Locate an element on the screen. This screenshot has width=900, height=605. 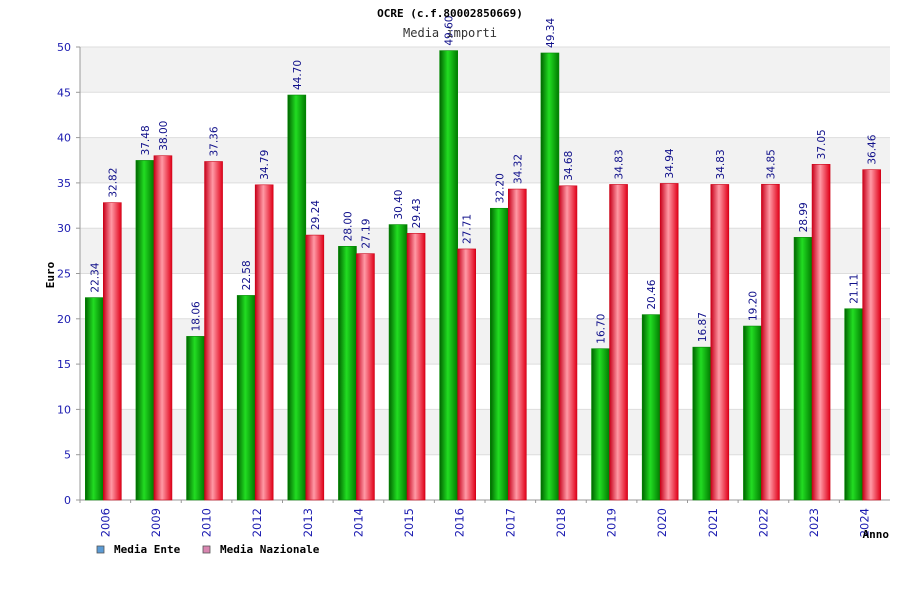
data-label: 49.60 is located at coordinates (450, 31).